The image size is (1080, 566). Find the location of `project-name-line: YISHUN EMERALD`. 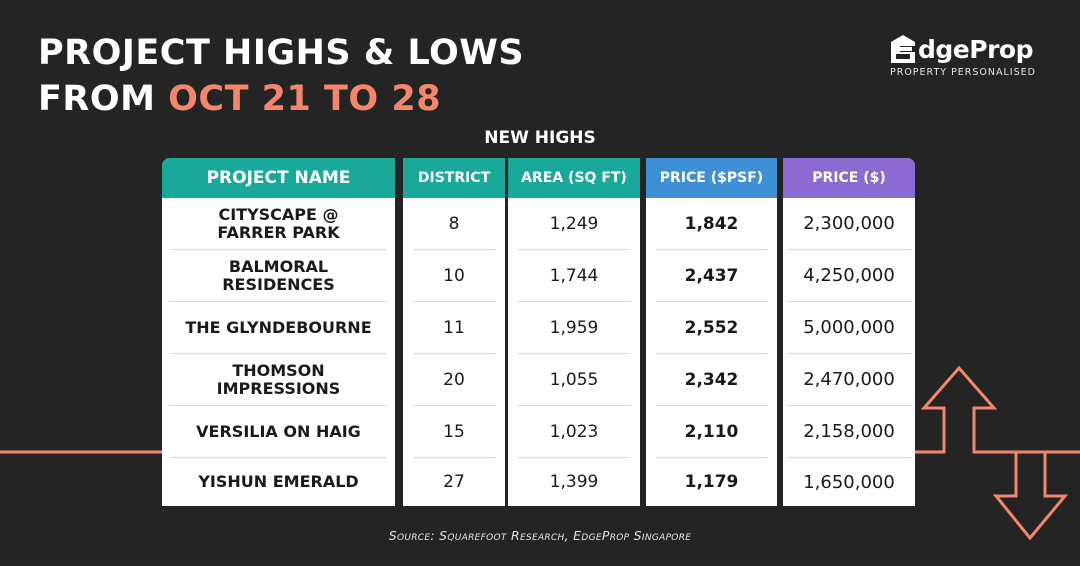

project-name-line: YISHUN EMERALD is located at coordinates (278, 481).